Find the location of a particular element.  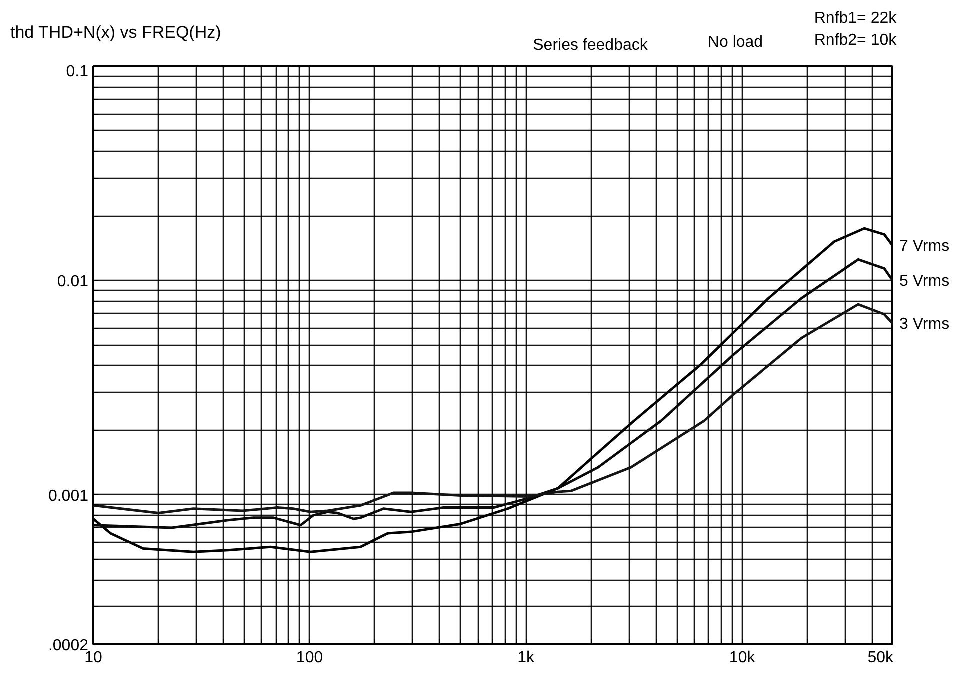

series-label: 3 Vrms is located at coordinates (925, 325).